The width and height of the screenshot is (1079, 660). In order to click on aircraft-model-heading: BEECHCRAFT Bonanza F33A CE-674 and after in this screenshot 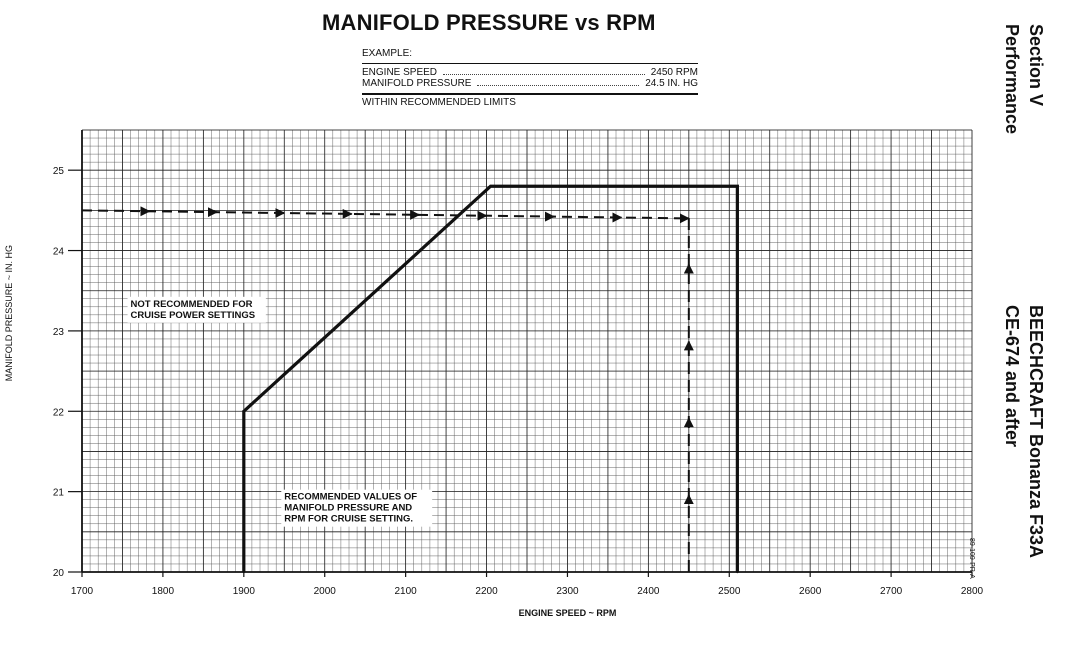, I will do `click(1024, 431)`.